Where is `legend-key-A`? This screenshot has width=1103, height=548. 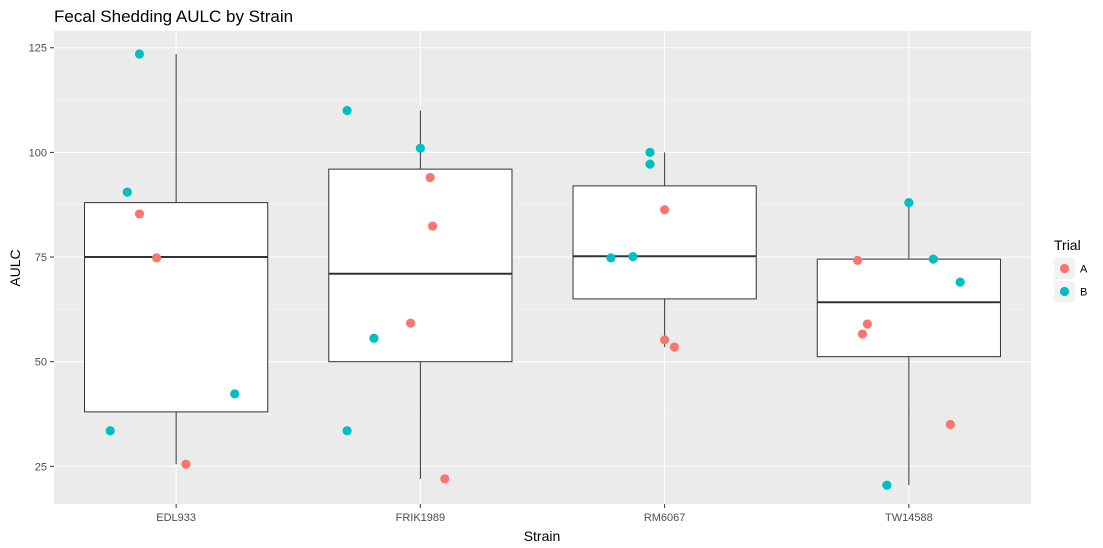
legend-key-A is located at coordinates (1064, 268).